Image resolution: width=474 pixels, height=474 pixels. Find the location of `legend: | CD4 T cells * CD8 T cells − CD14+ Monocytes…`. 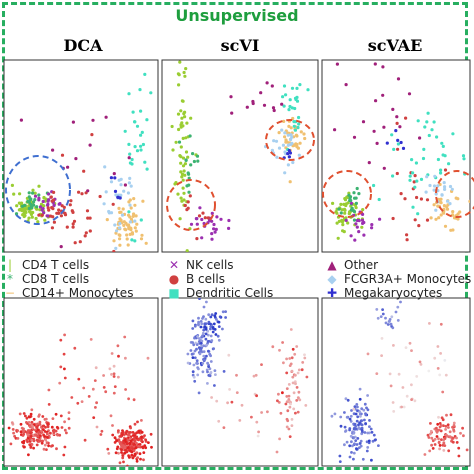

legend: | CD4 T cells * CD8 T cells − CD14+ Monocytes… is located at coordinates (237, 279).